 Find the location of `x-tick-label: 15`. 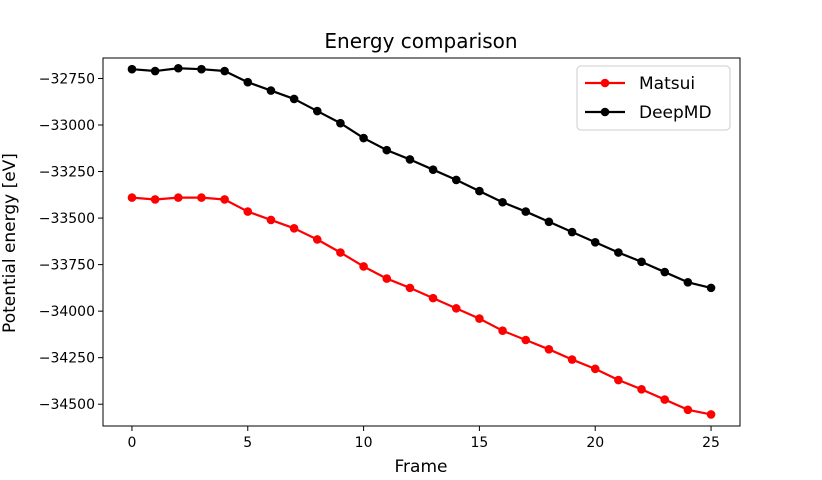

x-tick-label: 15 is located at coordinates (479, 443).